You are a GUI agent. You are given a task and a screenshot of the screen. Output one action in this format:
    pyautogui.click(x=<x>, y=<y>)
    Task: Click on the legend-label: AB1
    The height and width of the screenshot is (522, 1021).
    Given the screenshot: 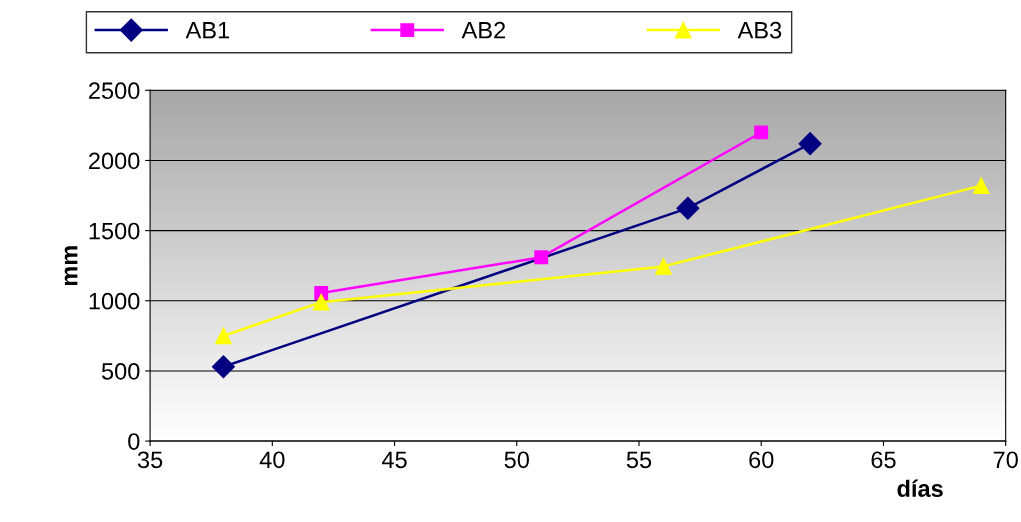 What is the action you would take?
    pyautogui.click(x=207, y=30)
    